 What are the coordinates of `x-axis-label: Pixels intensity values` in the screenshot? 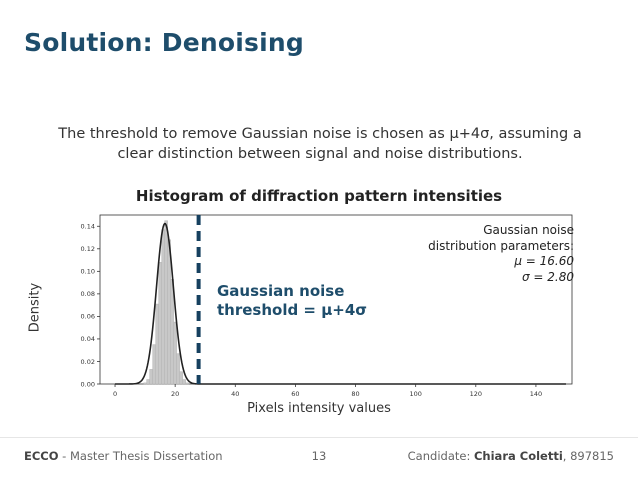 It's located at (319, 408).